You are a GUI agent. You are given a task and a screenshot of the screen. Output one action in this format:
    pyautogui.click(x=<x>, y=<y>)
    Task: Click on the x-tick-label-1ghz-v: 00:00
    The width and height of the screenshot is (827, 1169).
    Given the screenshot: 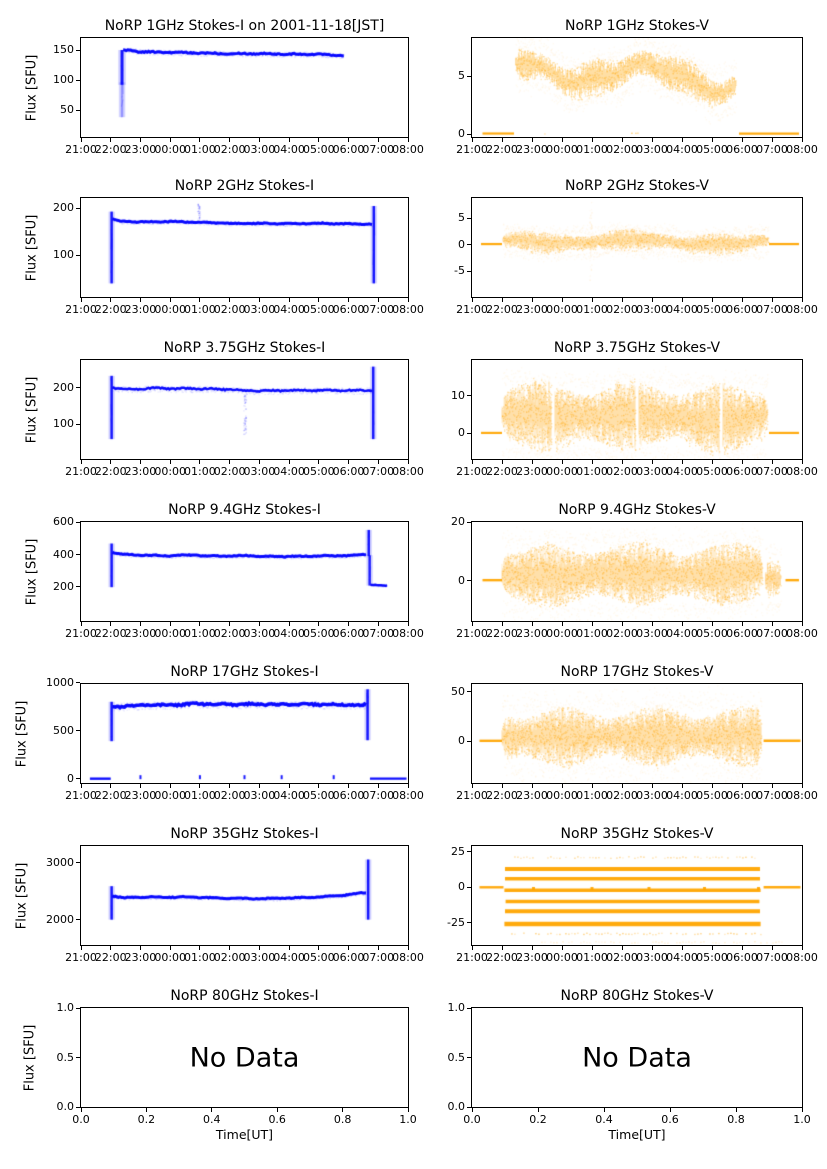 What is the action you would take?
    pyautogui.click(x=562, y=149)
    